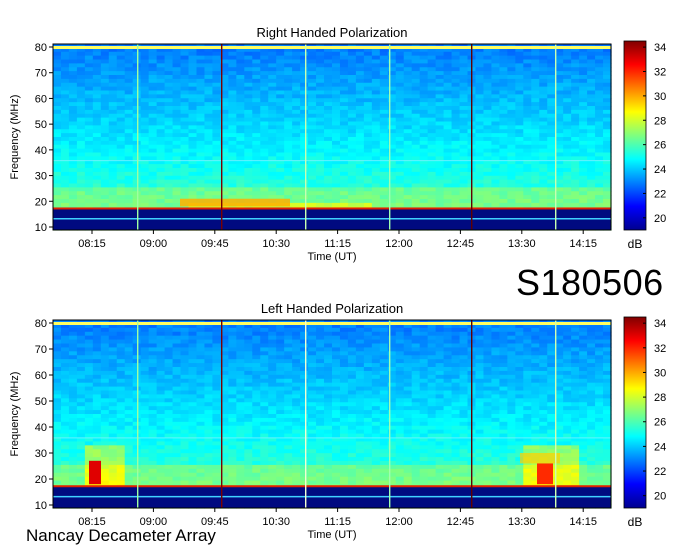 The width and height of the screenshot is (680, 552). What do you see at coordinates (337, 522) in the screenshot?
I see `x-tick-1-4: 11:15` at bounding box center [337, 522].